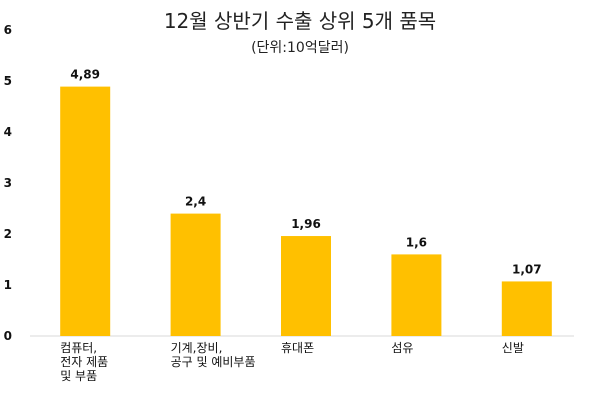  I want to click on y-tick-label: 5, so click(8, 81).